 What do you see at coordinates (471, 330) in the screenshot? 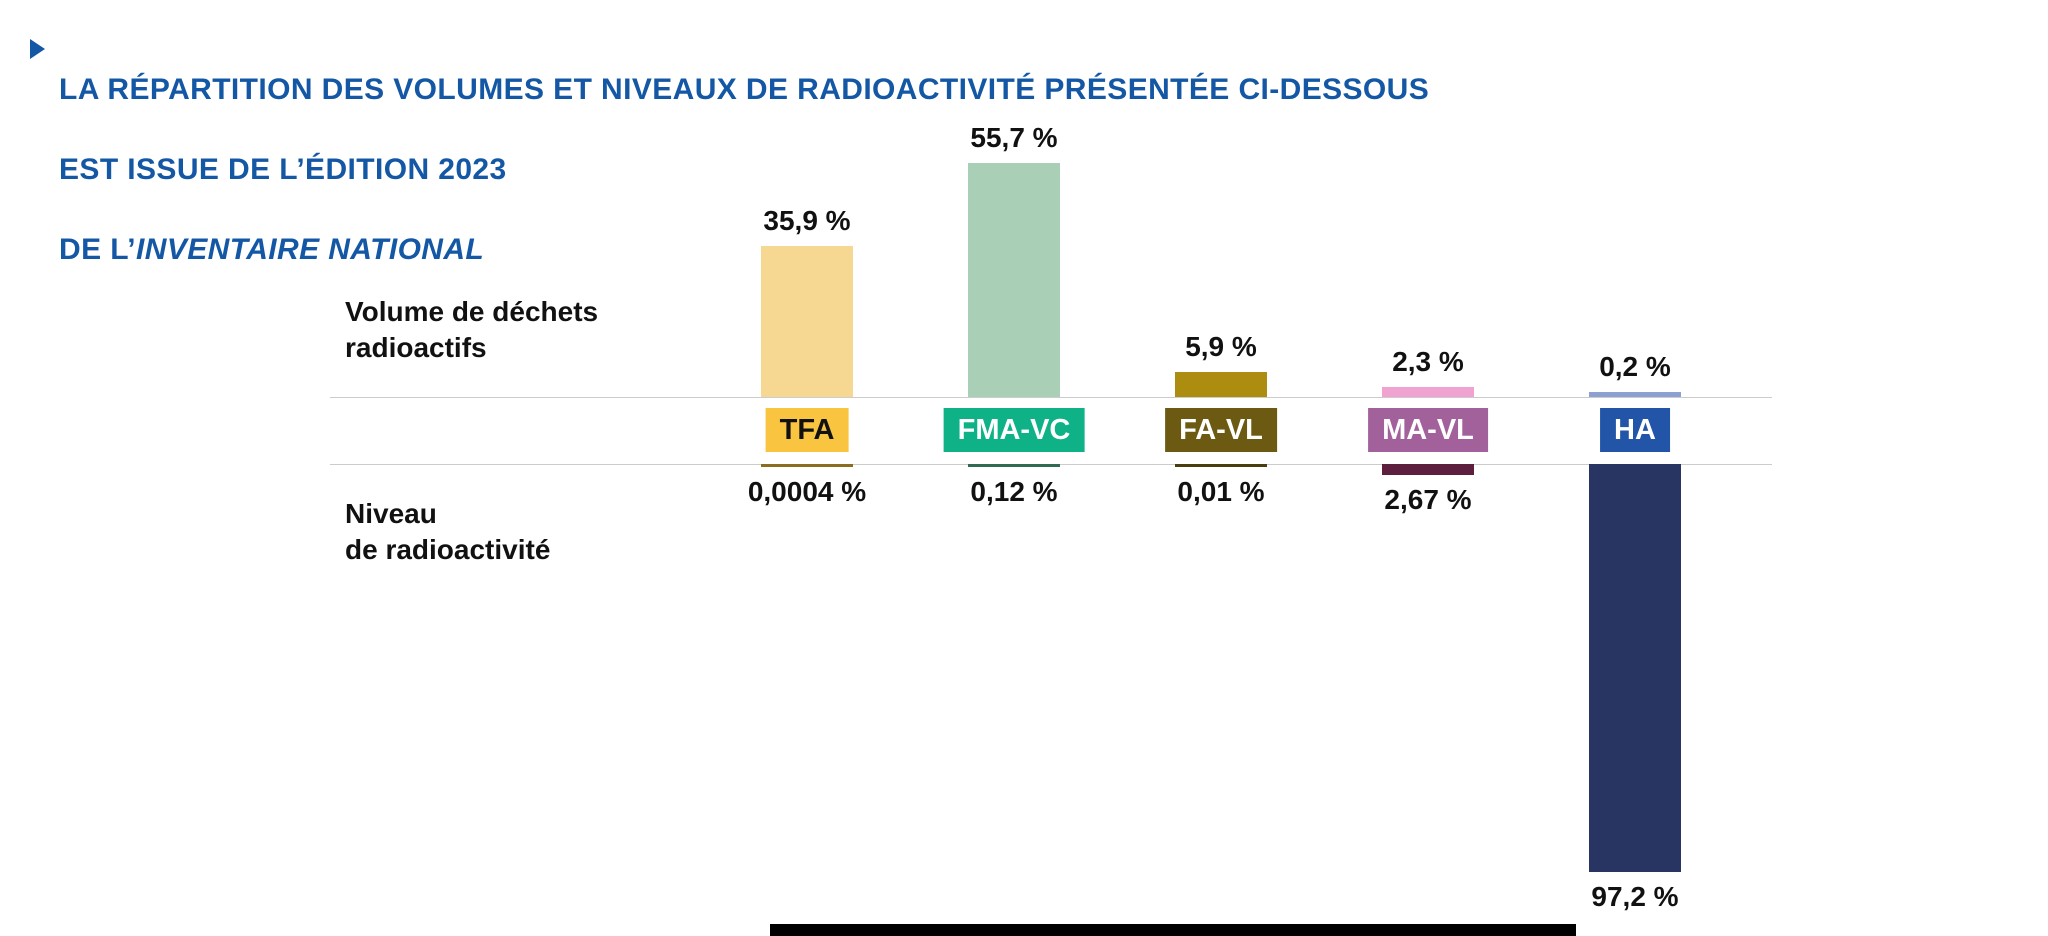
I see `volume-axis-label: Volume de déchets radioactifs` at bounding box center [471, 330].